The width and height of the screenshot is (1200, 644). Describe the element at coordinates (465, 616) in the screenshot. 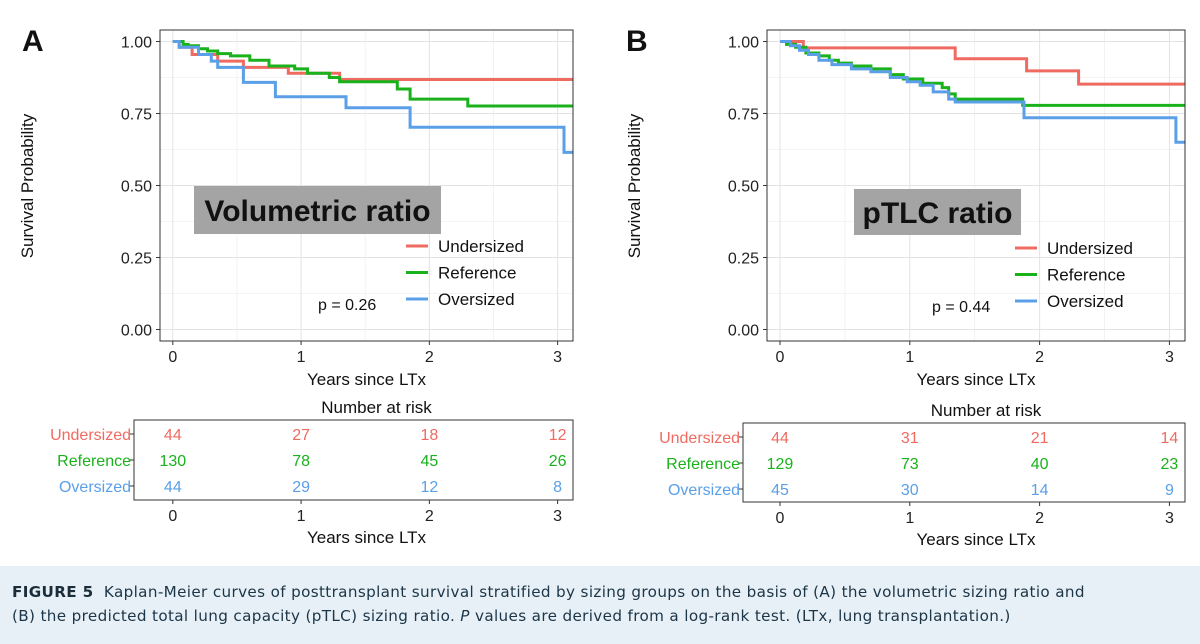

I see `caption-p-italic: P` at that location.